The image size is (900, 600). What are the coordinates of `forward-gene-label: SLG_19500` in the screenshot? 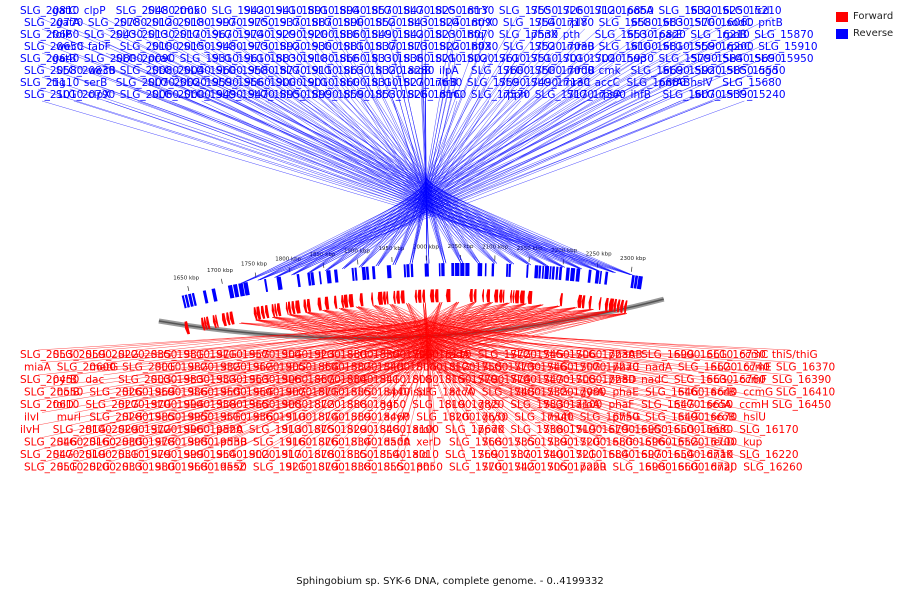 It's located at (216, 393).